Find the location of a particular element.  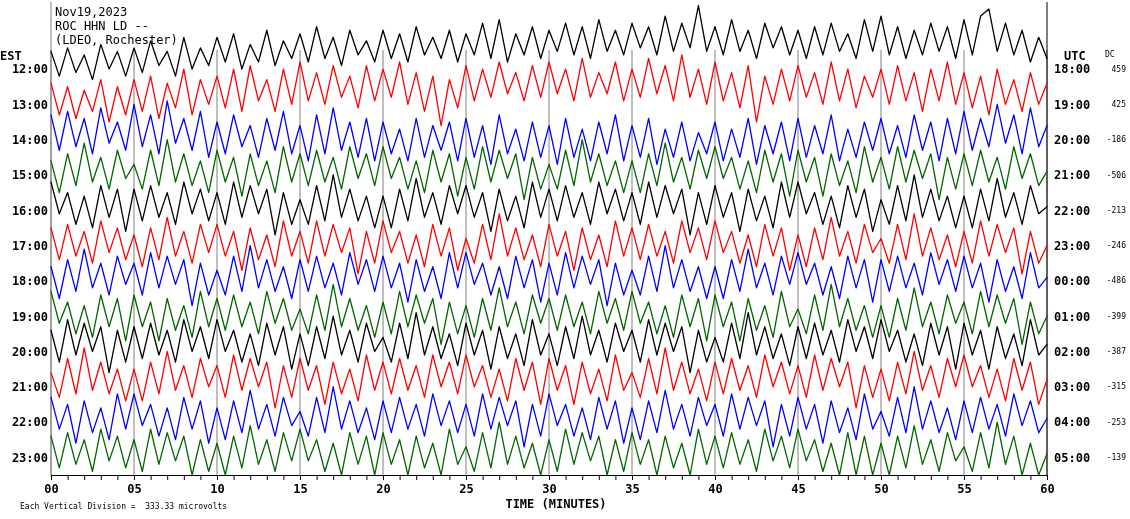

chart-title: Nov19,2023 is located at coordinates (91, 12).